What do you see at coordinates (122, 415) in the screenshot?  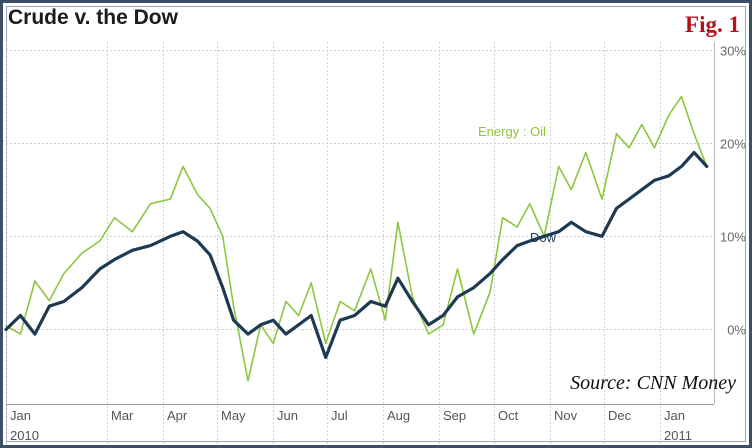 I see `x-tick-label: Mar` at bounding box center [122, 415].